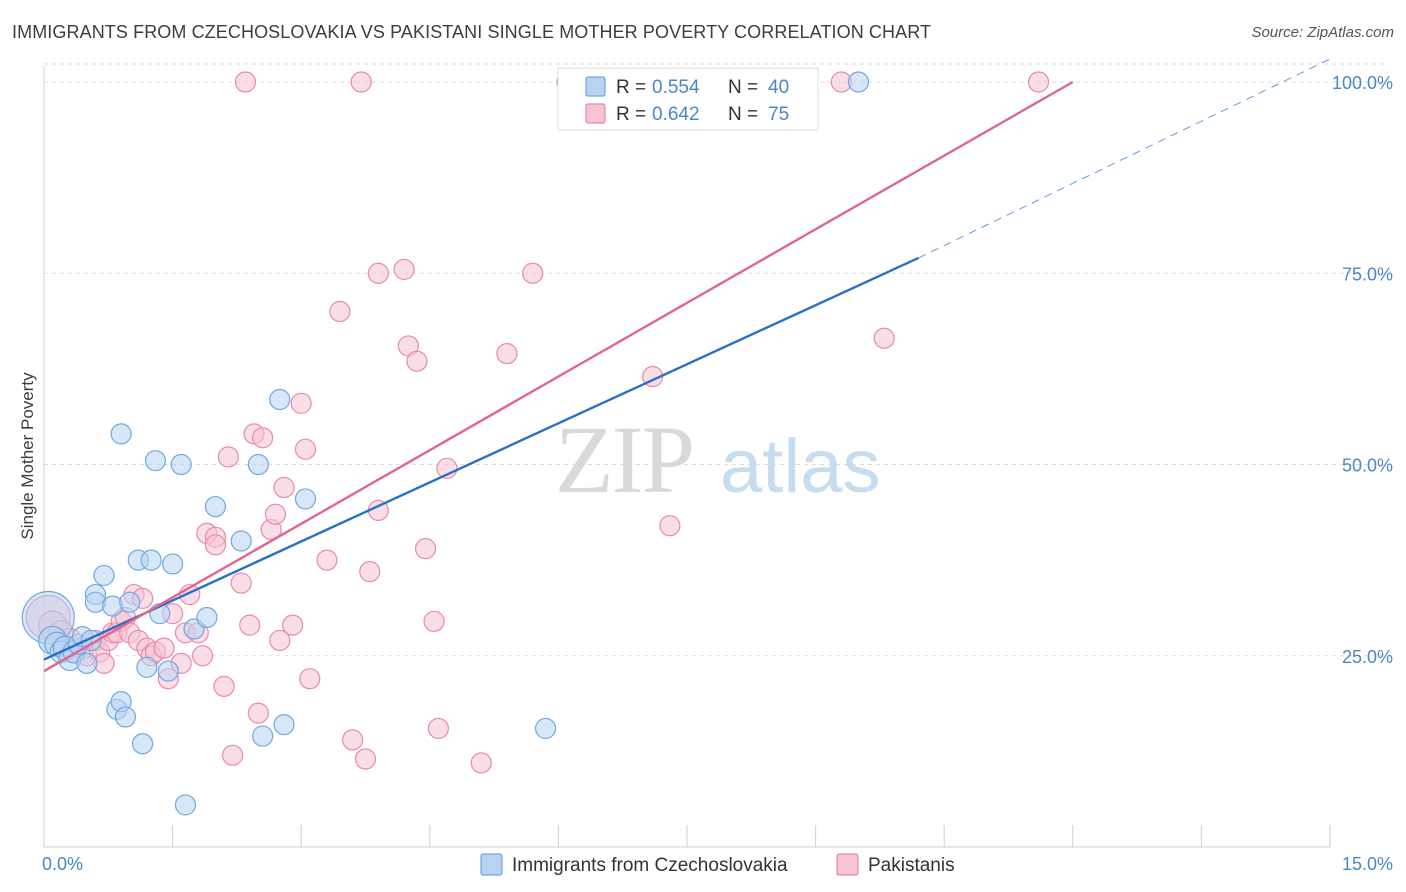 Image resolution: width=1406 pixels, height=892 pixels. I want to click on y-tick-label: 25.0%, so click(1367, 657).